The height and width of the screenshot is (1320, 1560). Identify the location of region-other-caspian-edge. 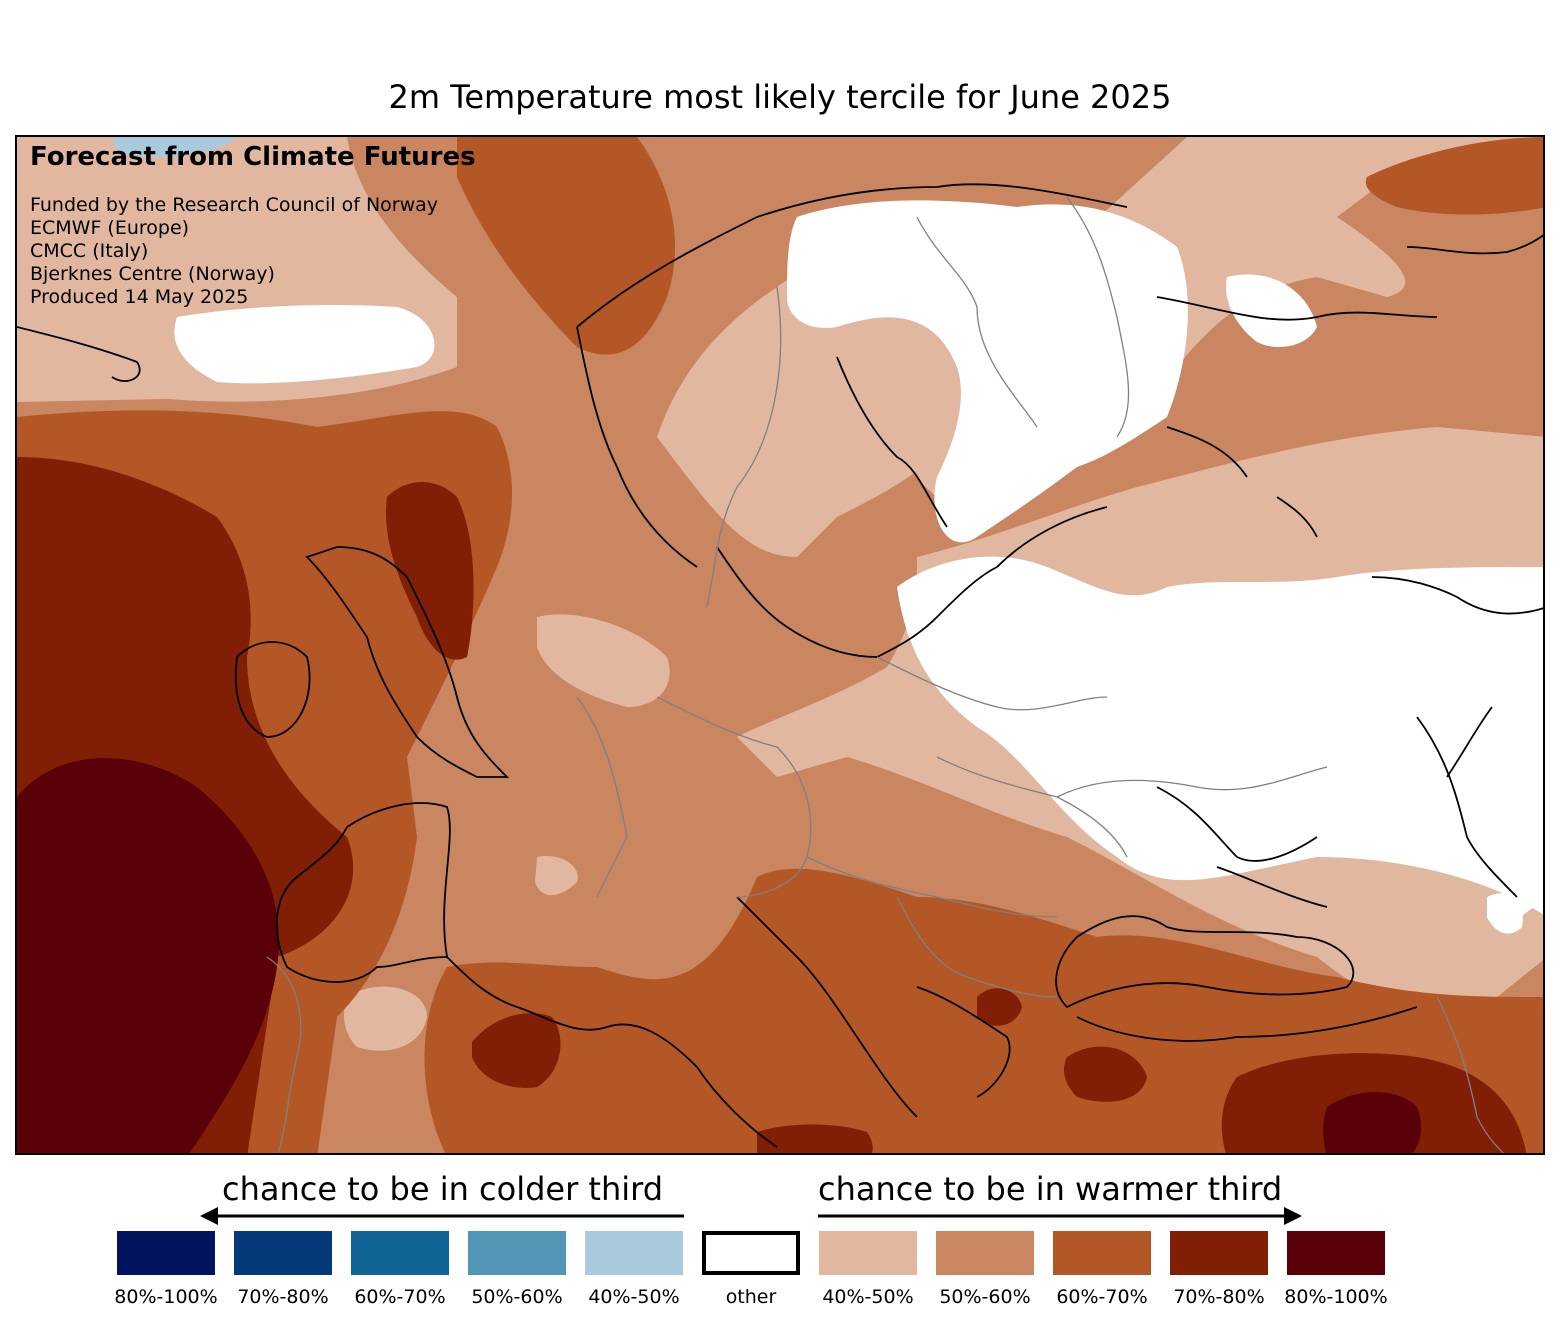
(1505, 913).